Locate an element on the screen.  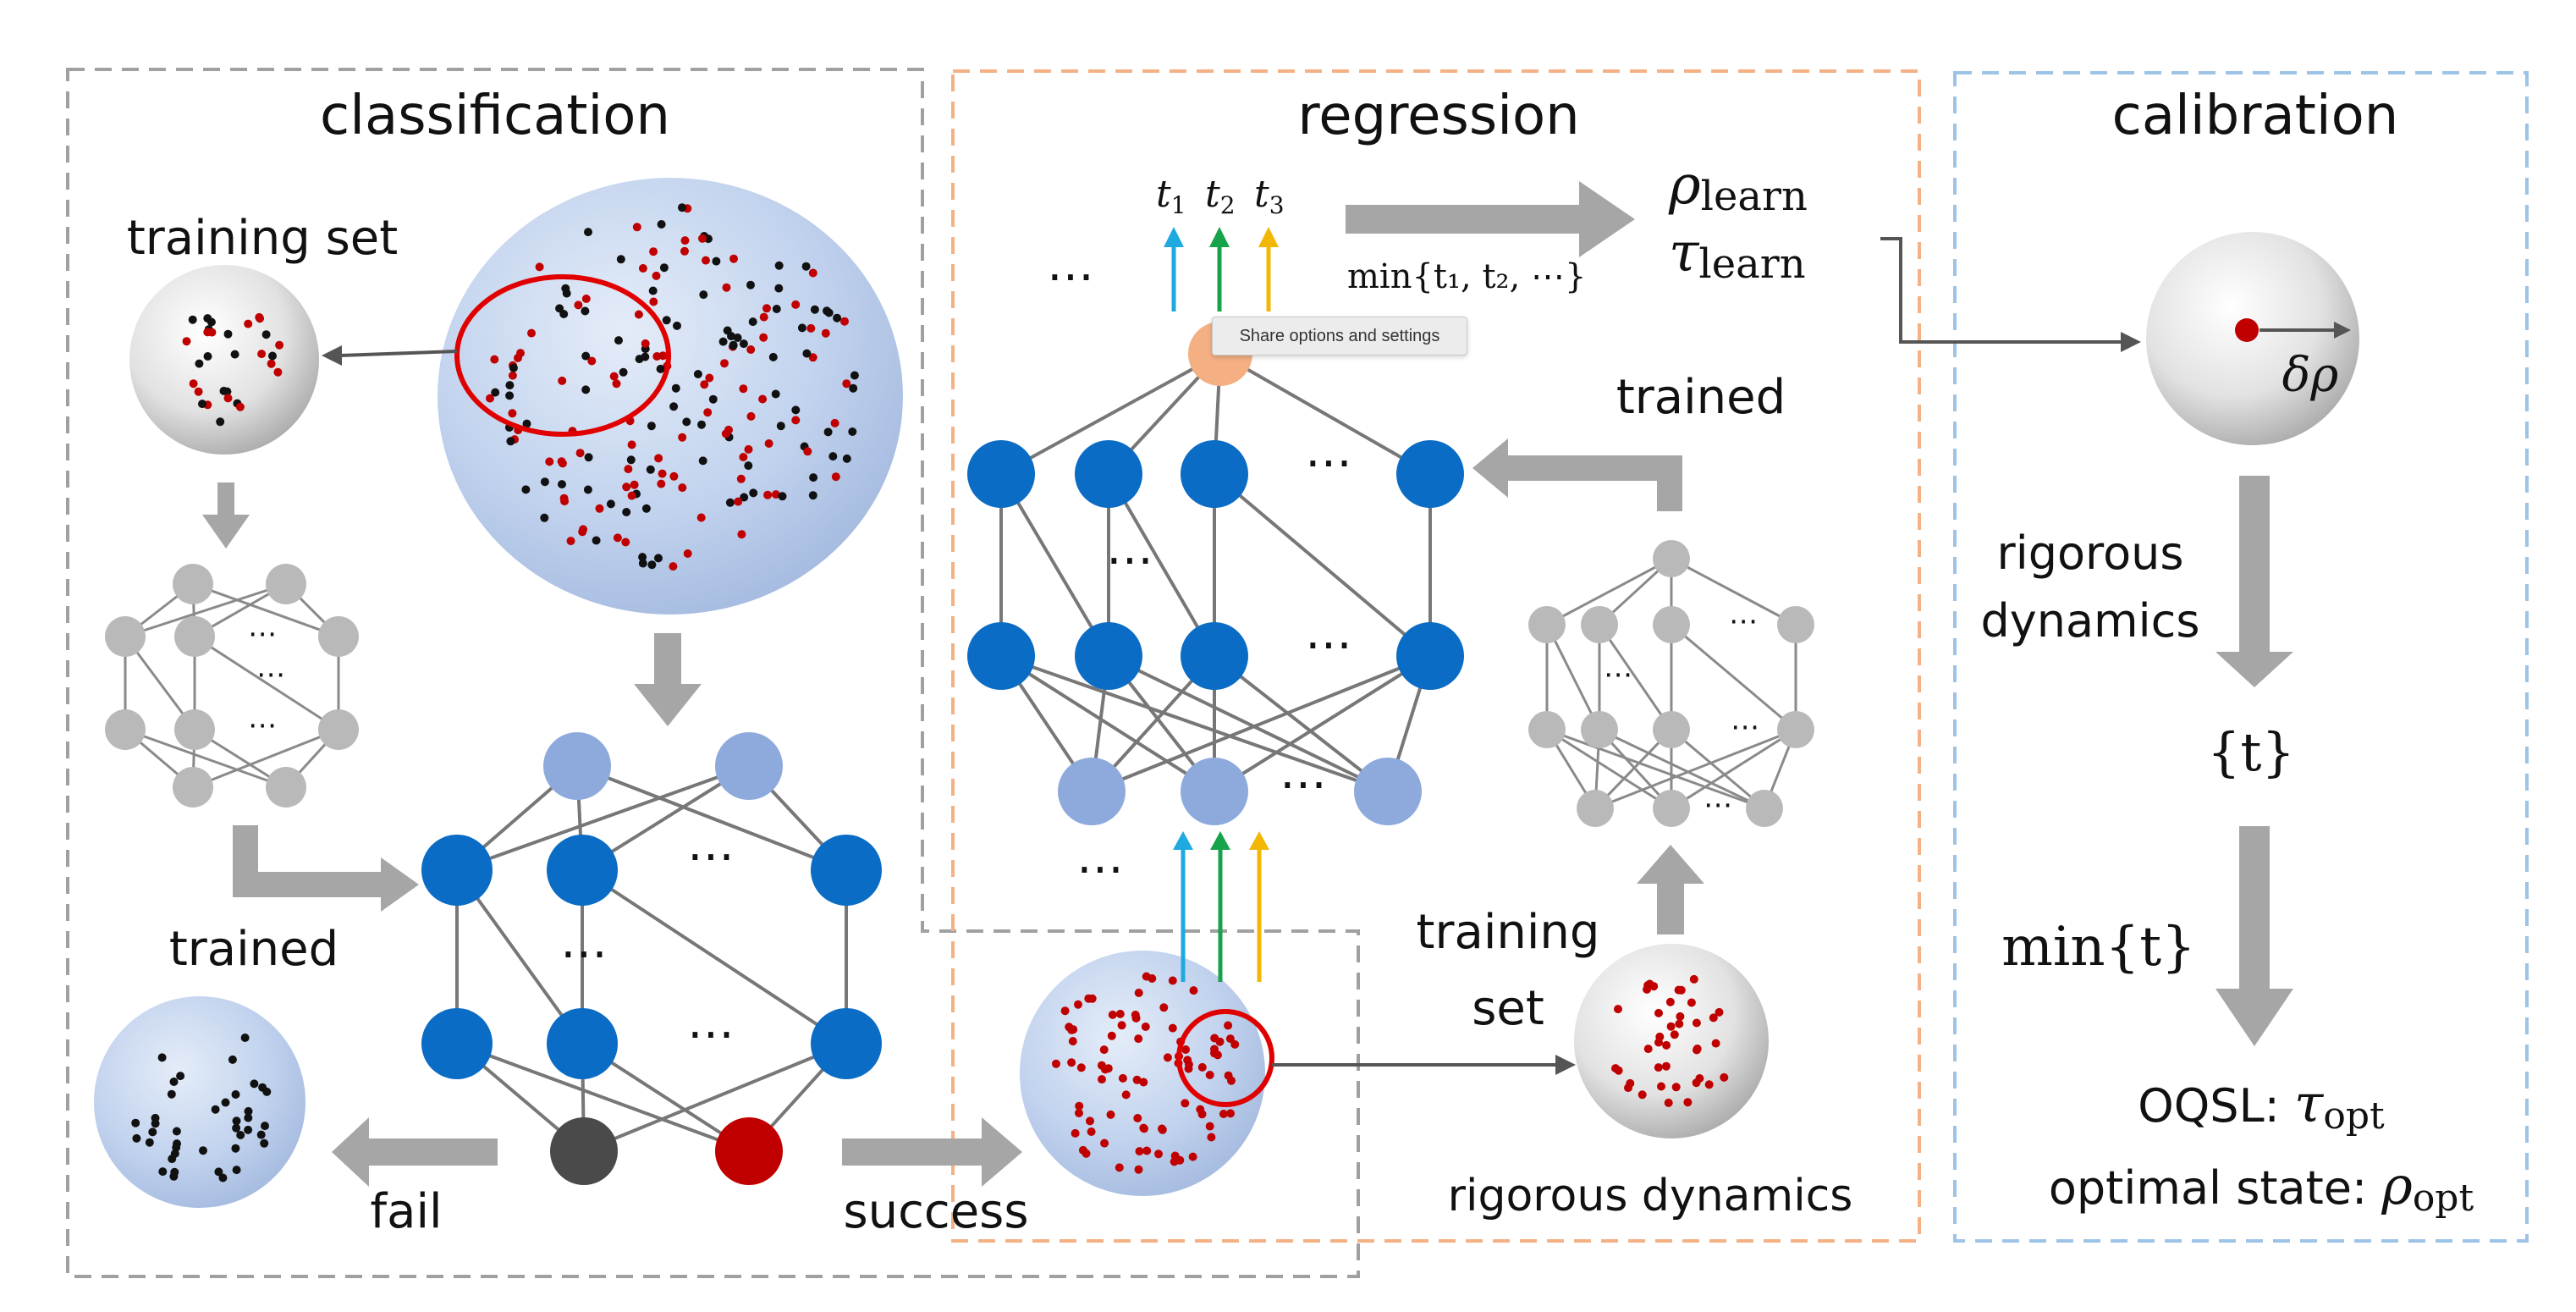
svg-text: optimal state: ρopt is located at coordinates (2261, 1187).